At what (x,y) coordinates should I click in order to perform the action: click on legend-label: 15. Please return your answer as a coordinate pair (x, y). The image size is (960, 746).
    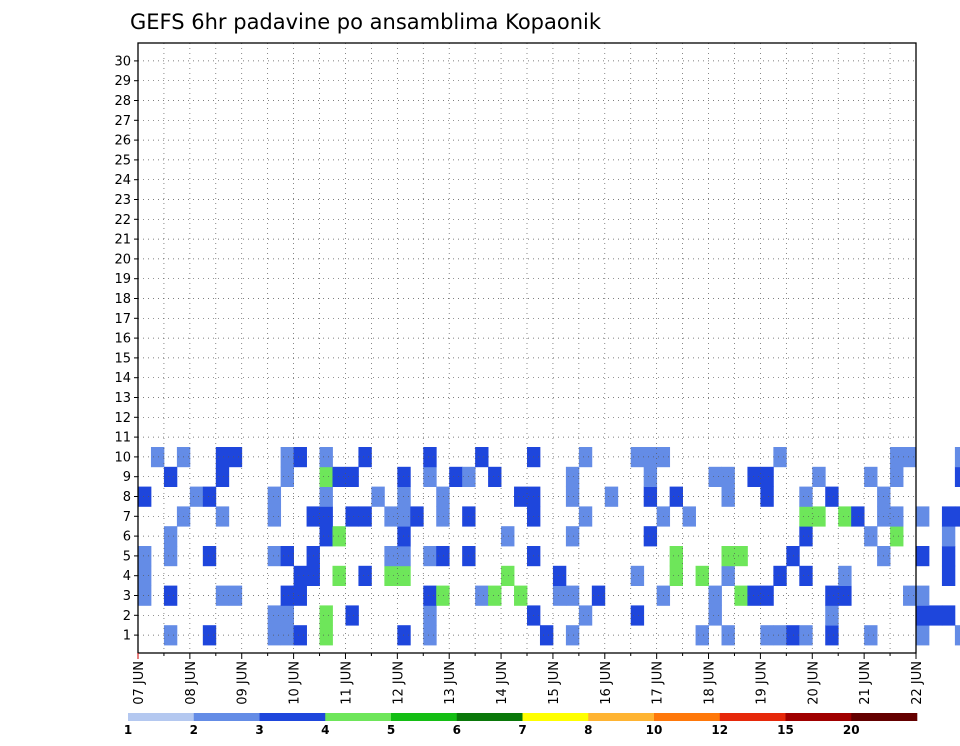
    Looking at the image, I should click on (785, 730).